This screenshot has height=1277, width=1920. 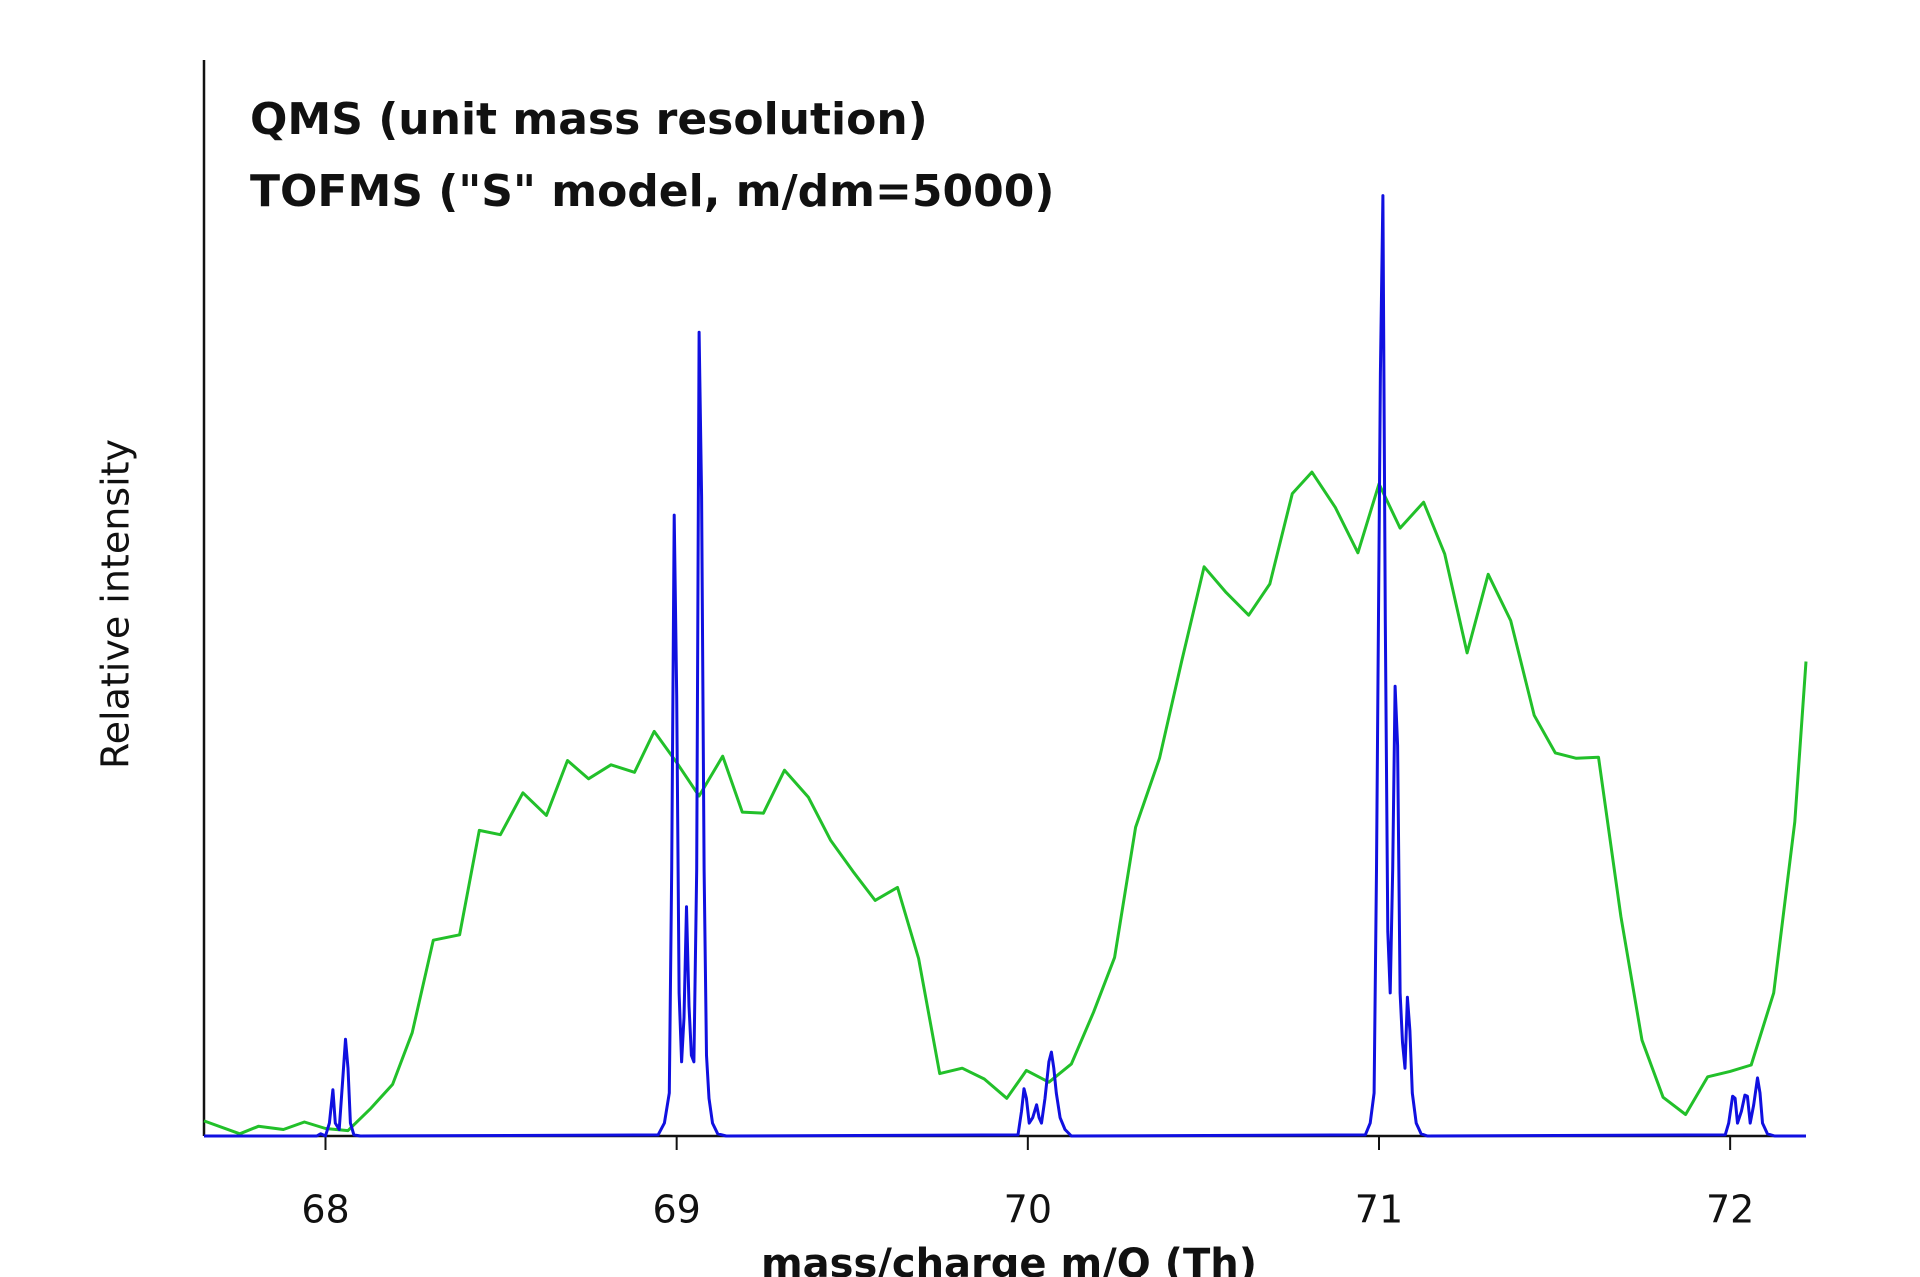 What do you see at coordinates (325, 1210) in the screenshot?
I see `x-tick-label: 68` at bounding box center [325, 1210].